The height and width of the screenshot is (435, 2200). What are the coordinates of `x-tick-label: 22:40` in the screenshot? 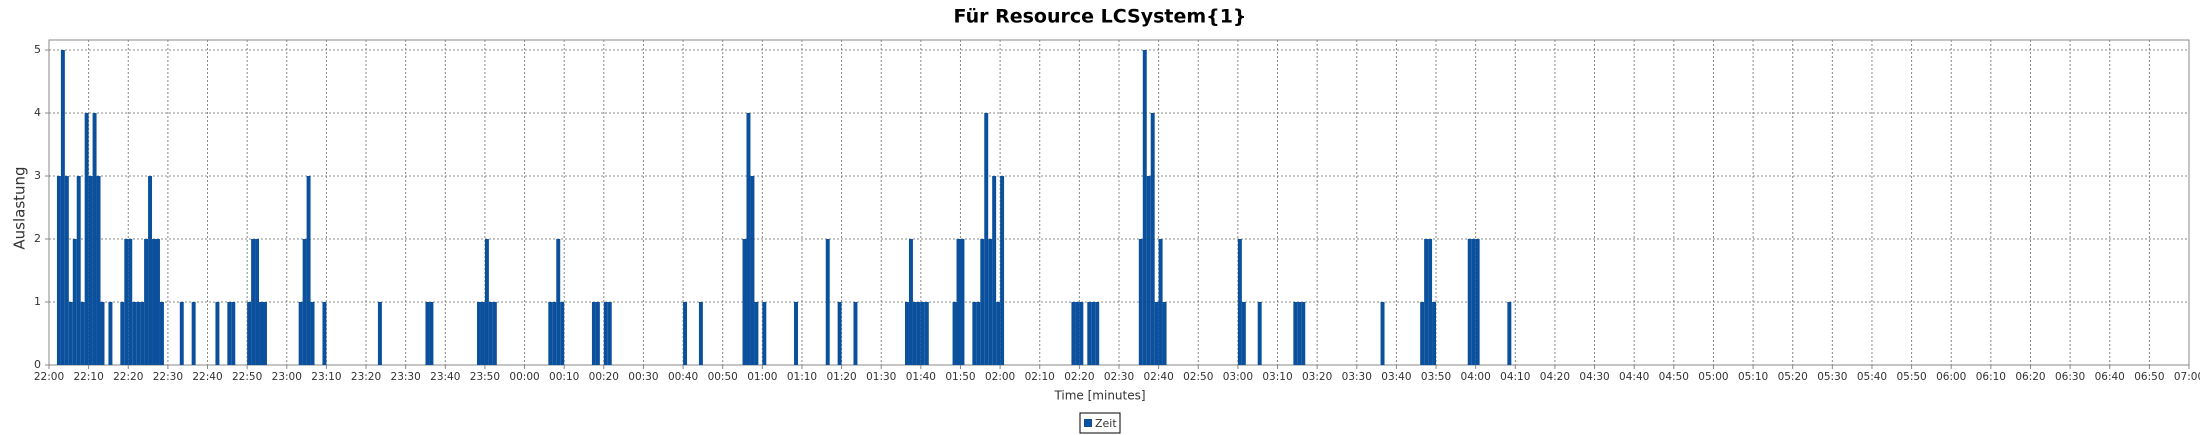 It's located at (207, 377).